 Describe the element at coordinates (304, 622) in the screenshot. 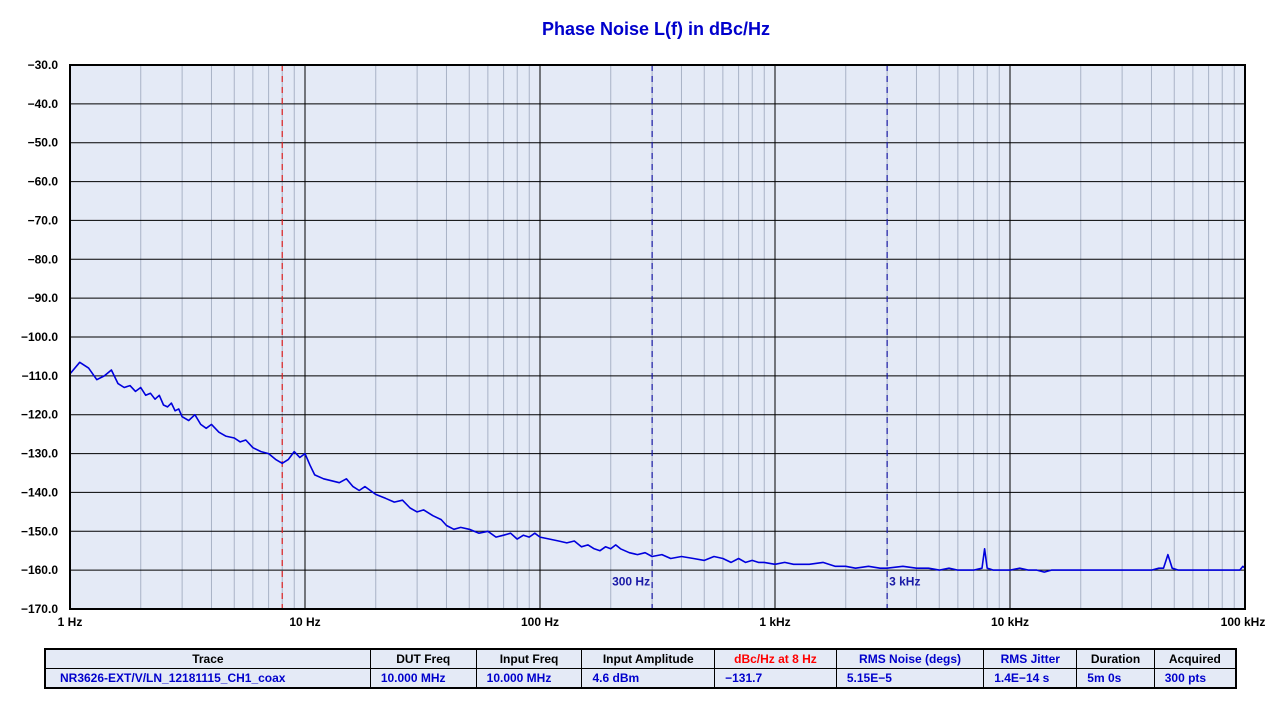

I see `x-tick-label: 10 Hz` at that location.